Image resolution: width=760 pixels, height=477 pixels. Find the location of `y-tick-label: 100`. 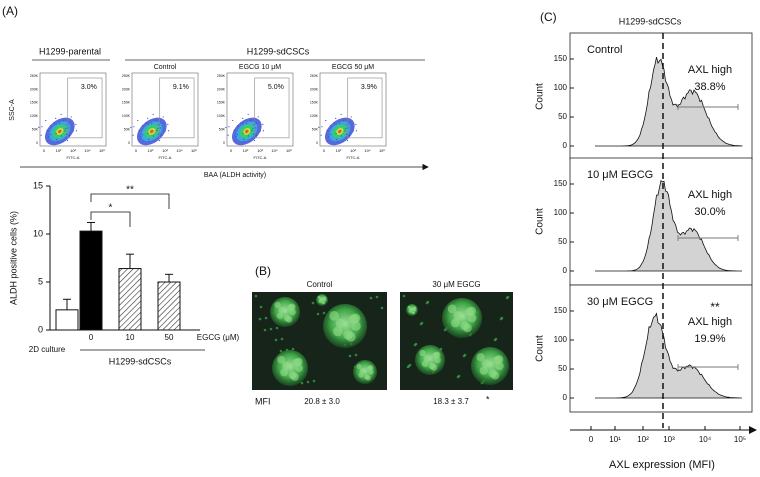

y-tick-label: 100 is located at coordinates (561, 339).